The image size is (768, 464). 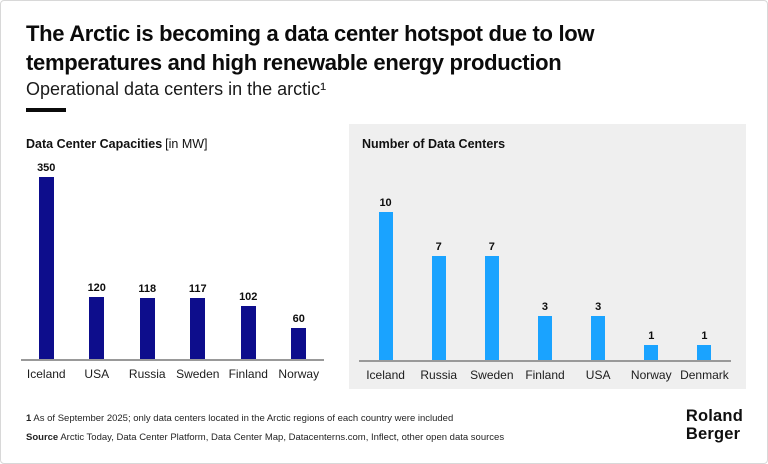 I want to click on bar-value-label-sweden: 7, so click(x=491, y=247).